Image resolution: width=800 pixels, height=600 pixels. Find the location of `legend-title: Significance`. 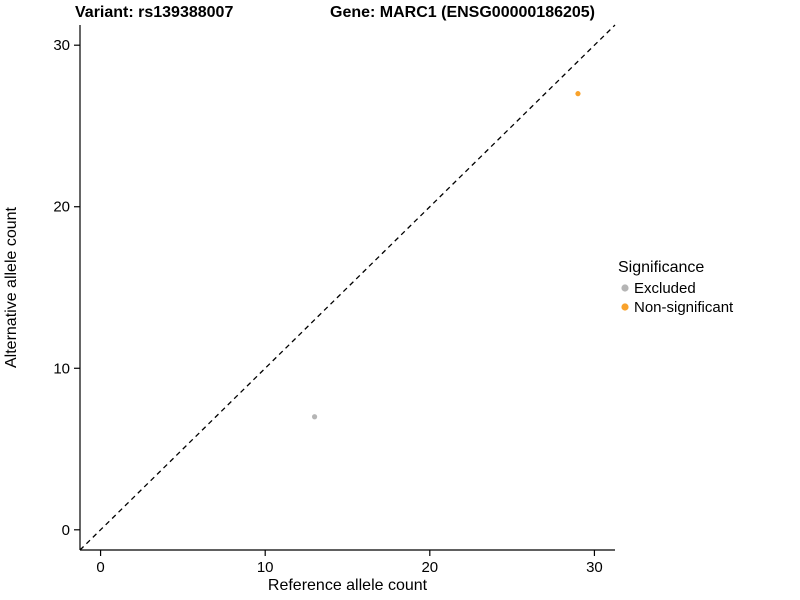

legend-title: Significance is located at coordinates (661, 267).